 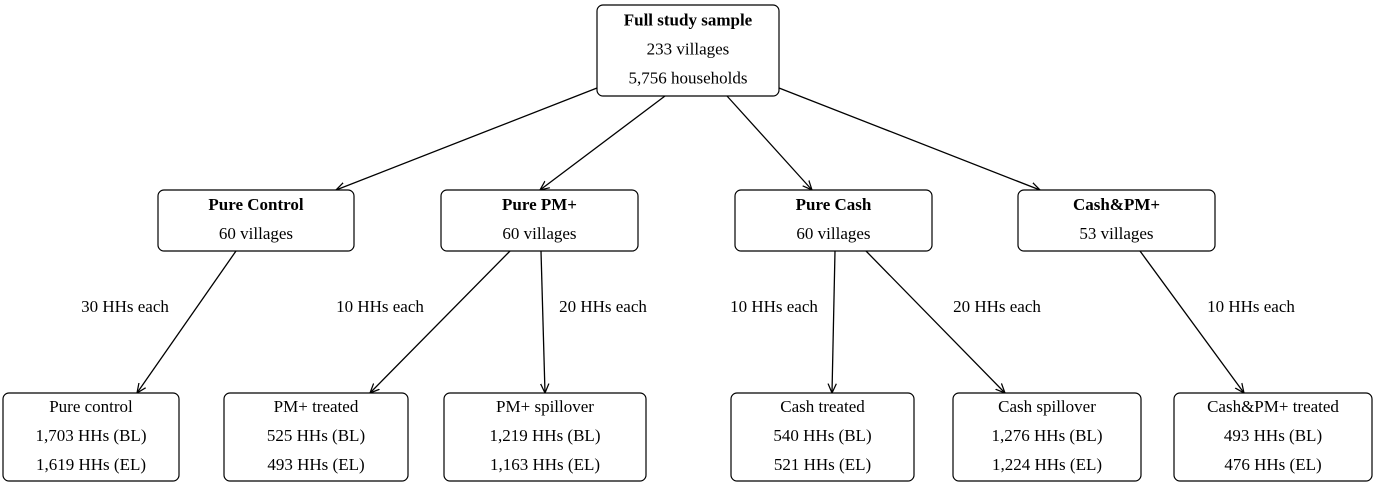 I want to click on node-text: 233 villages, so click(x=688, y=48).